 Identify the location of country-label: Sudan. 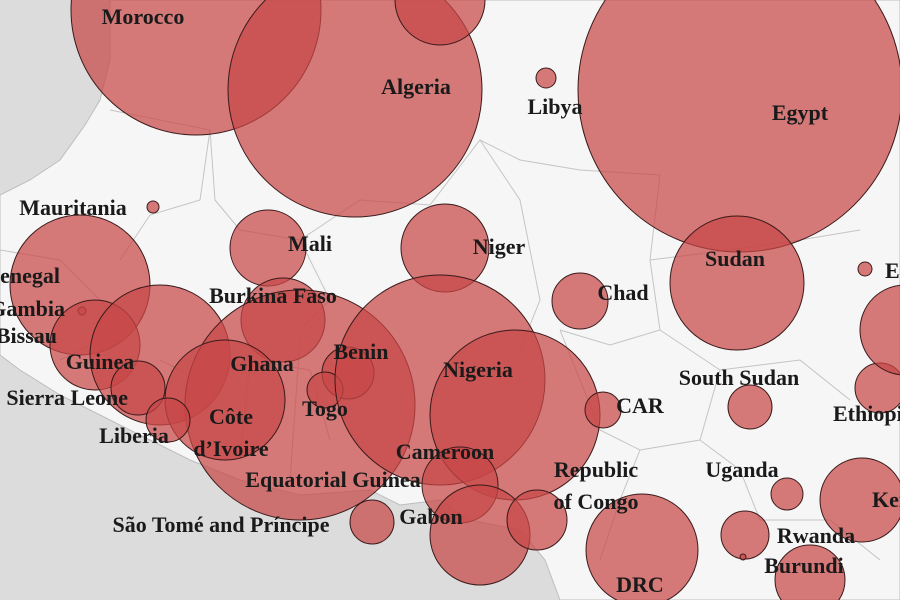
(735, 258).